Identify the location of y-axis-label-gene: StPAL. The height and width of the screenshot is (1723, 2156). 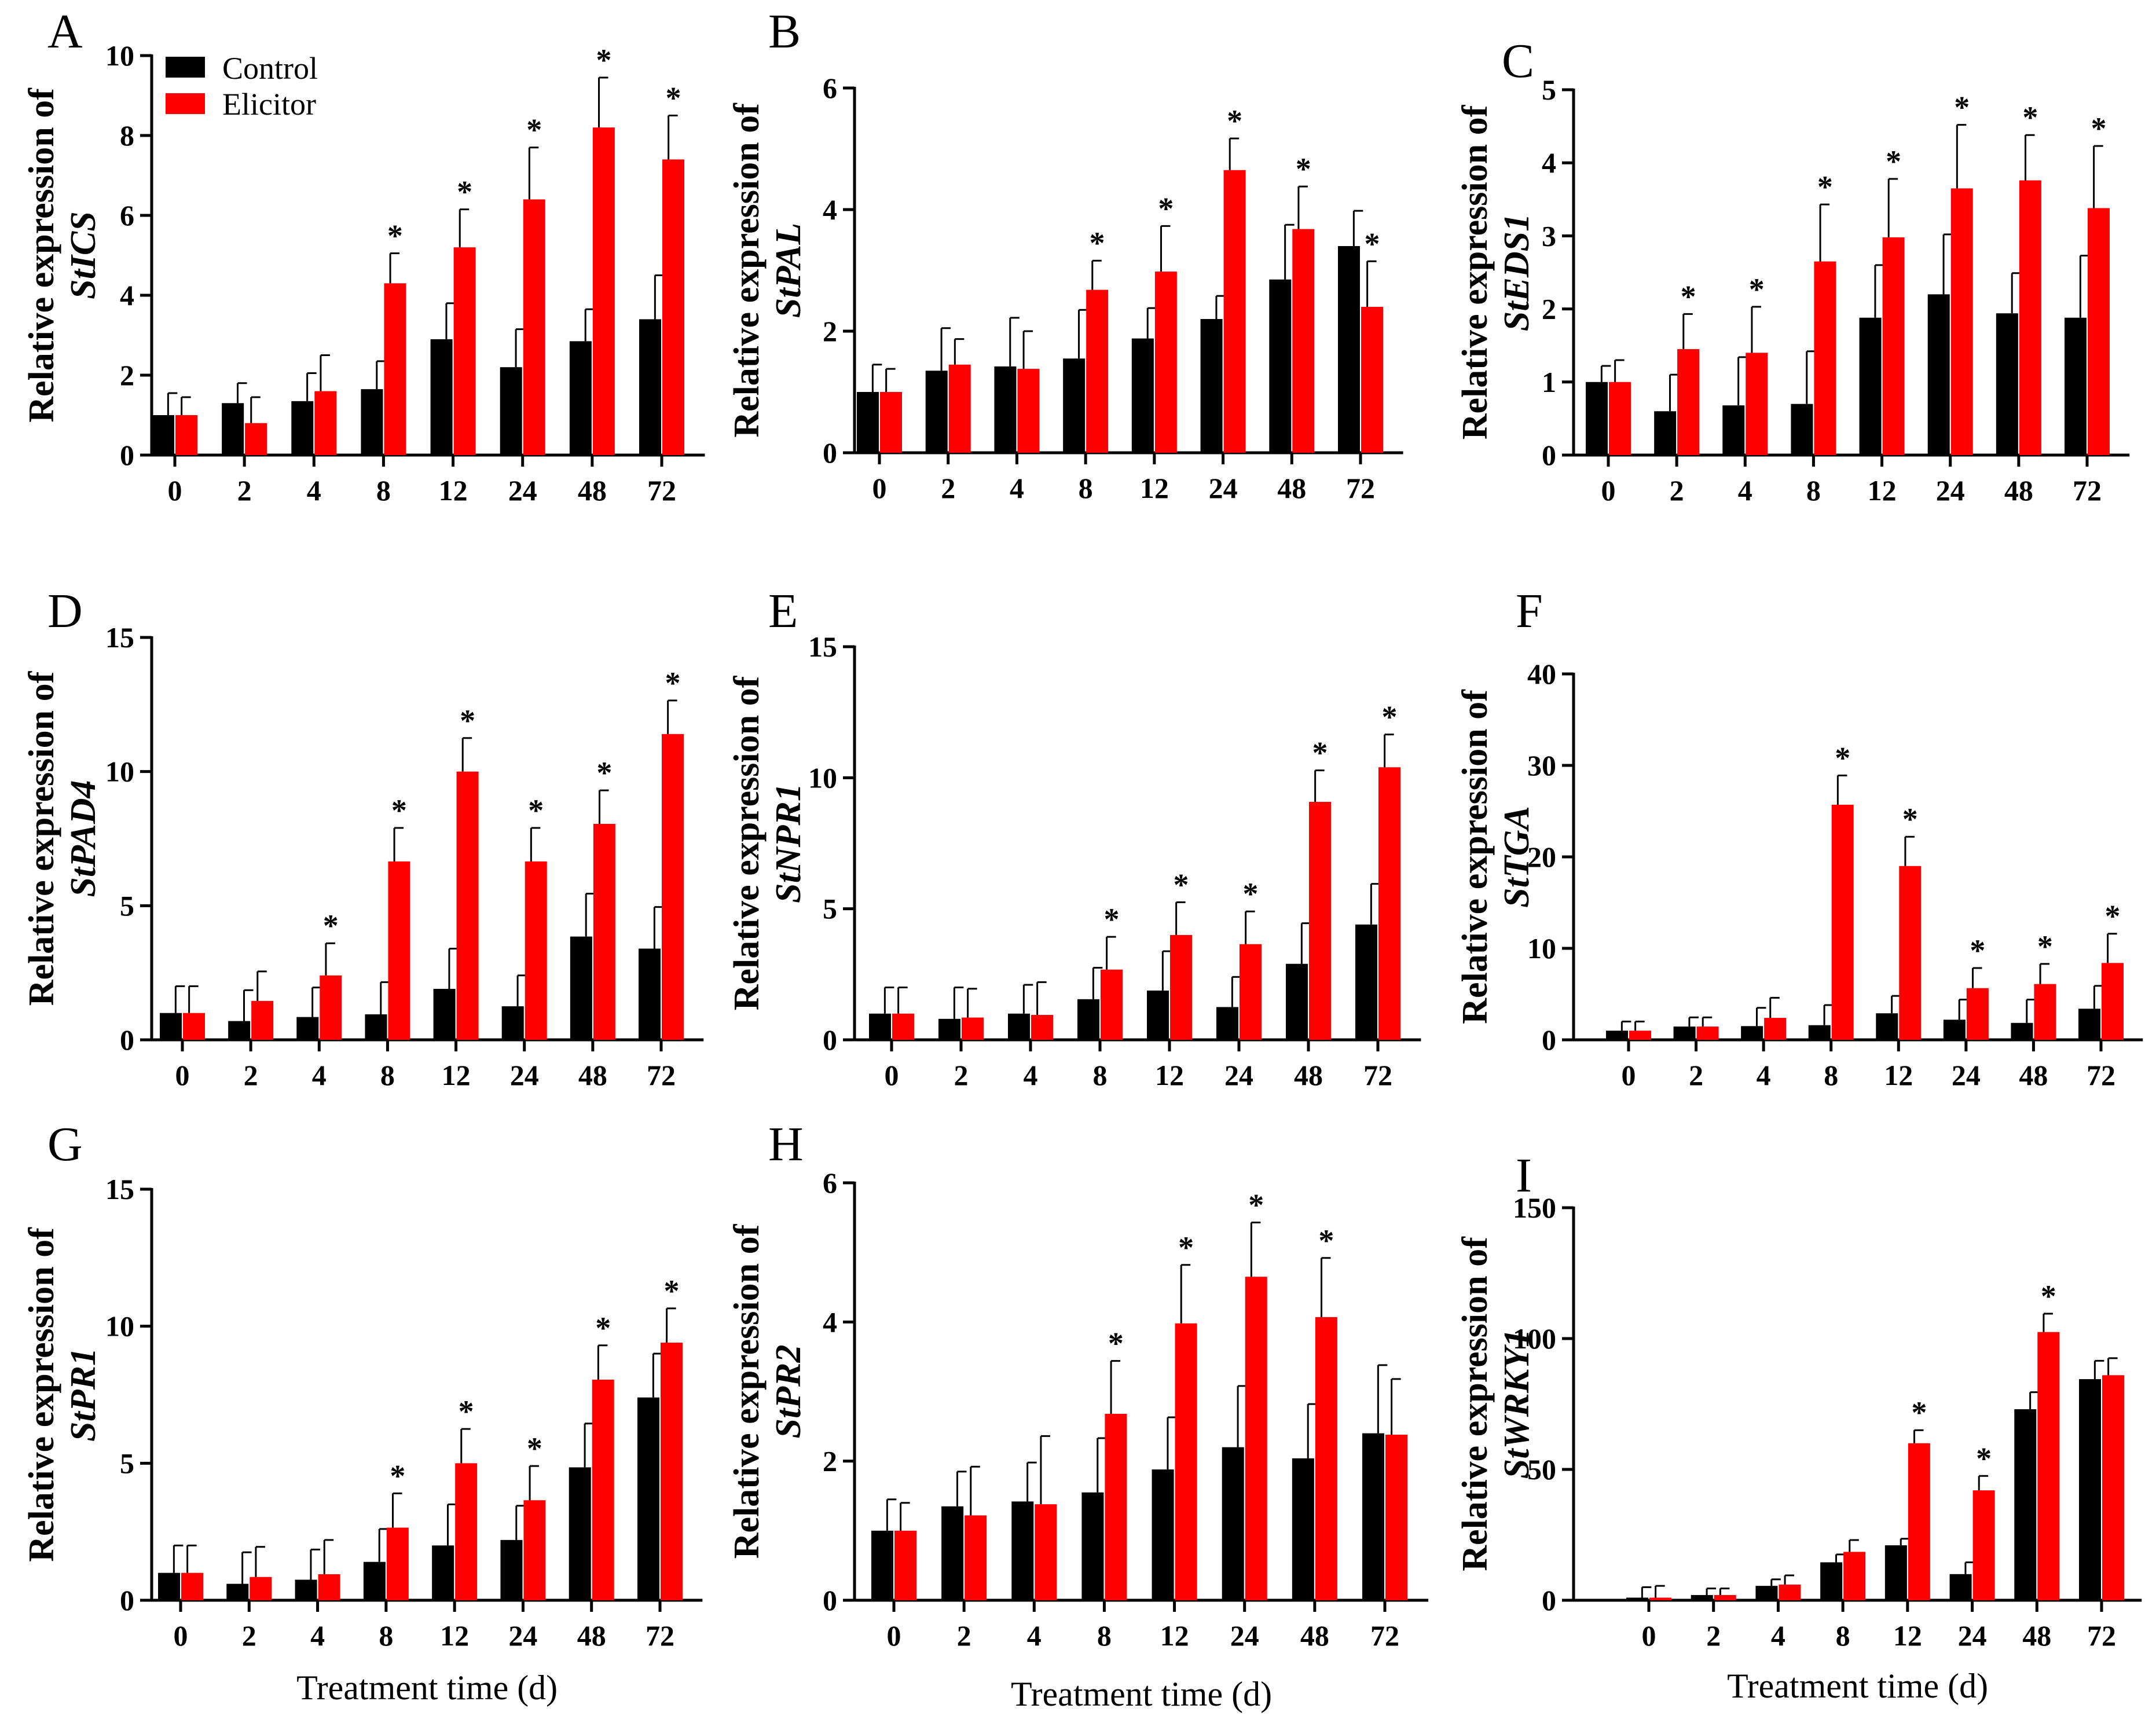
(788, 270).